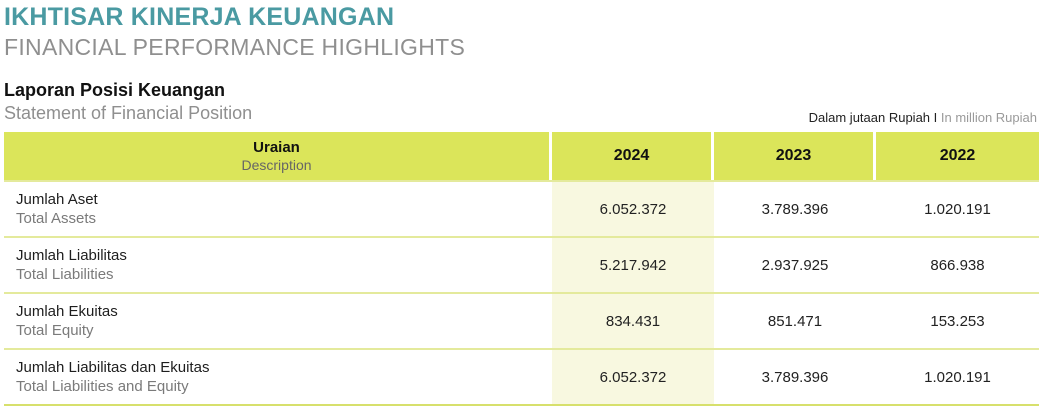 This screenshot has width=1043, height=408. I want to click on value-2022: 153.253, so click(957, 320).